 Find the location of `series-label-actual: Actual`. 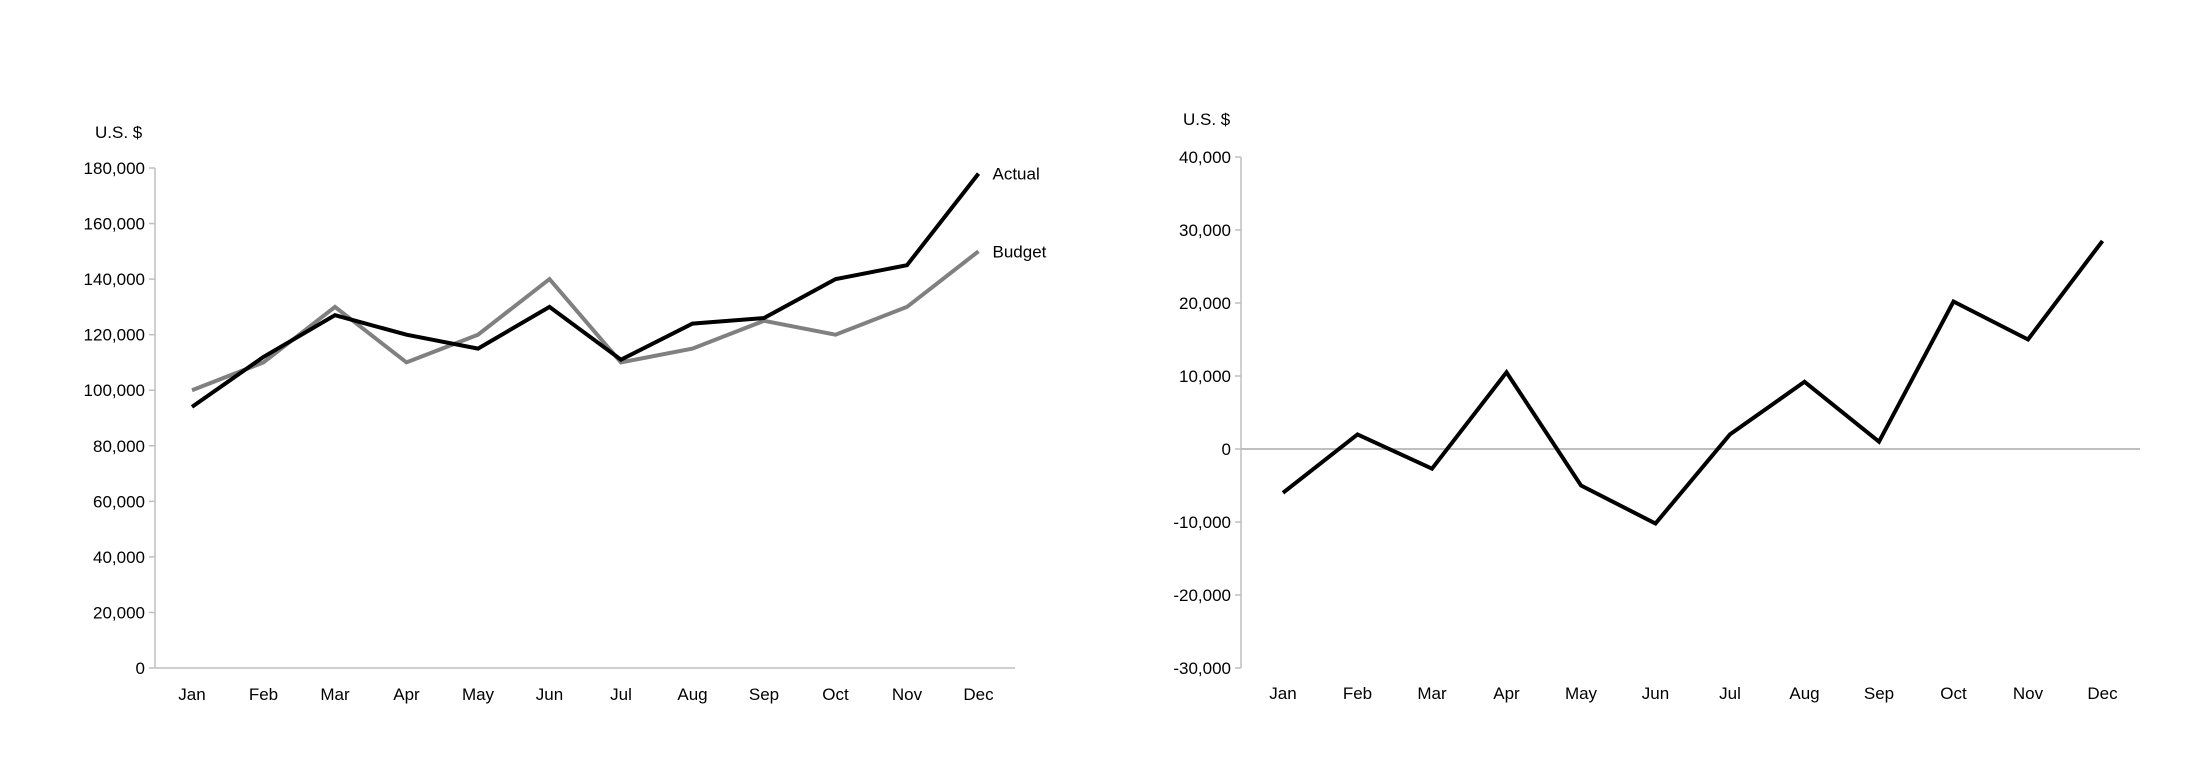

series-label-actual: Actual is located at coordinates (1016, 174).